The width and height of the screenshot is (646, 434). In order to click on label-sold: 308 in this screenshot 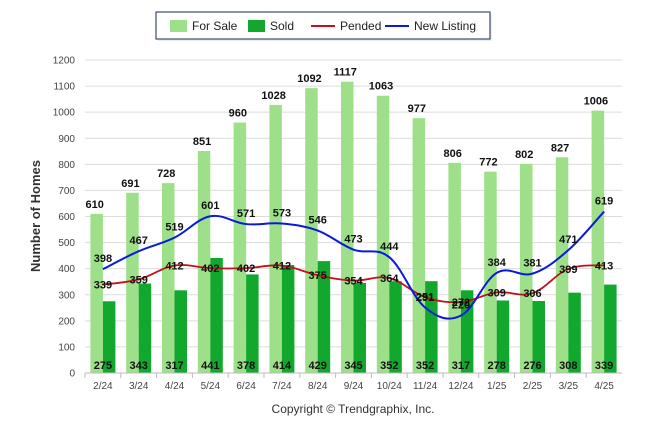, I will do `click(568, 366)`.